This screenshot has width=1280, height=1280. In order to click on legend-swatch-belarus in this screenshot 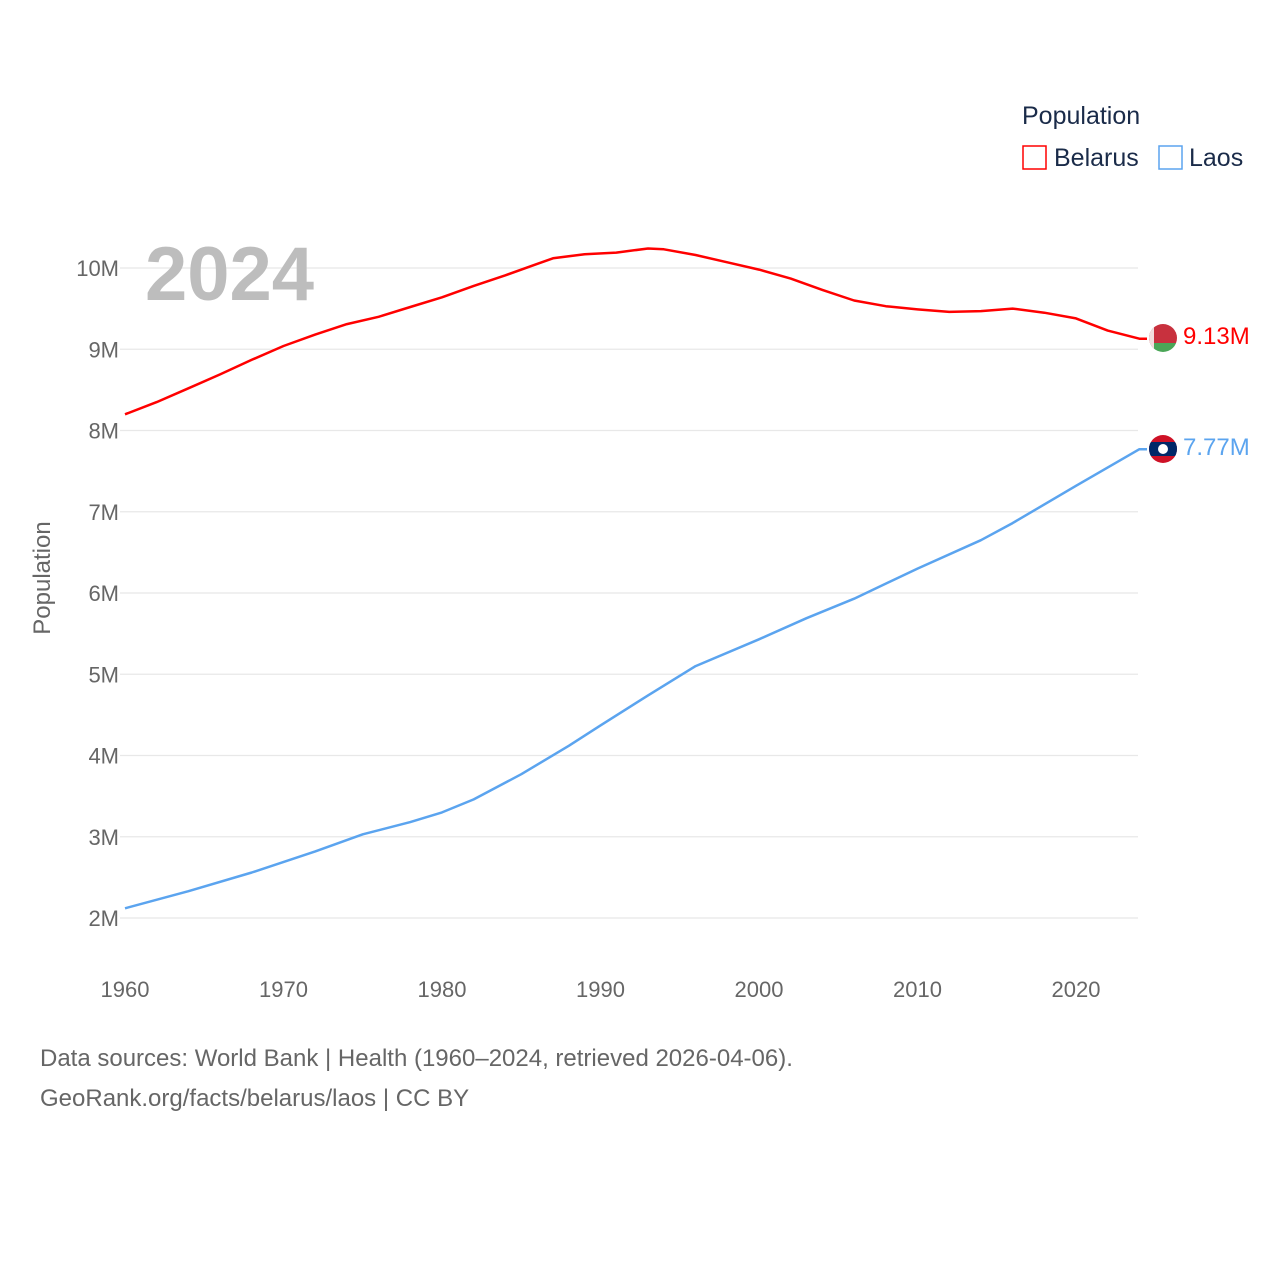, I will do `click(1034, 157)`.